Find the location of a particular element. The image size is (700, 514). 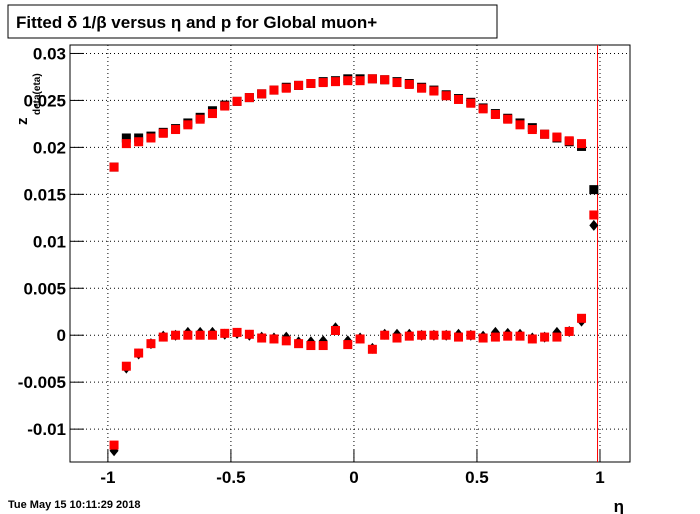

y-tick-label: 0 is located at coordinates (61, 335).